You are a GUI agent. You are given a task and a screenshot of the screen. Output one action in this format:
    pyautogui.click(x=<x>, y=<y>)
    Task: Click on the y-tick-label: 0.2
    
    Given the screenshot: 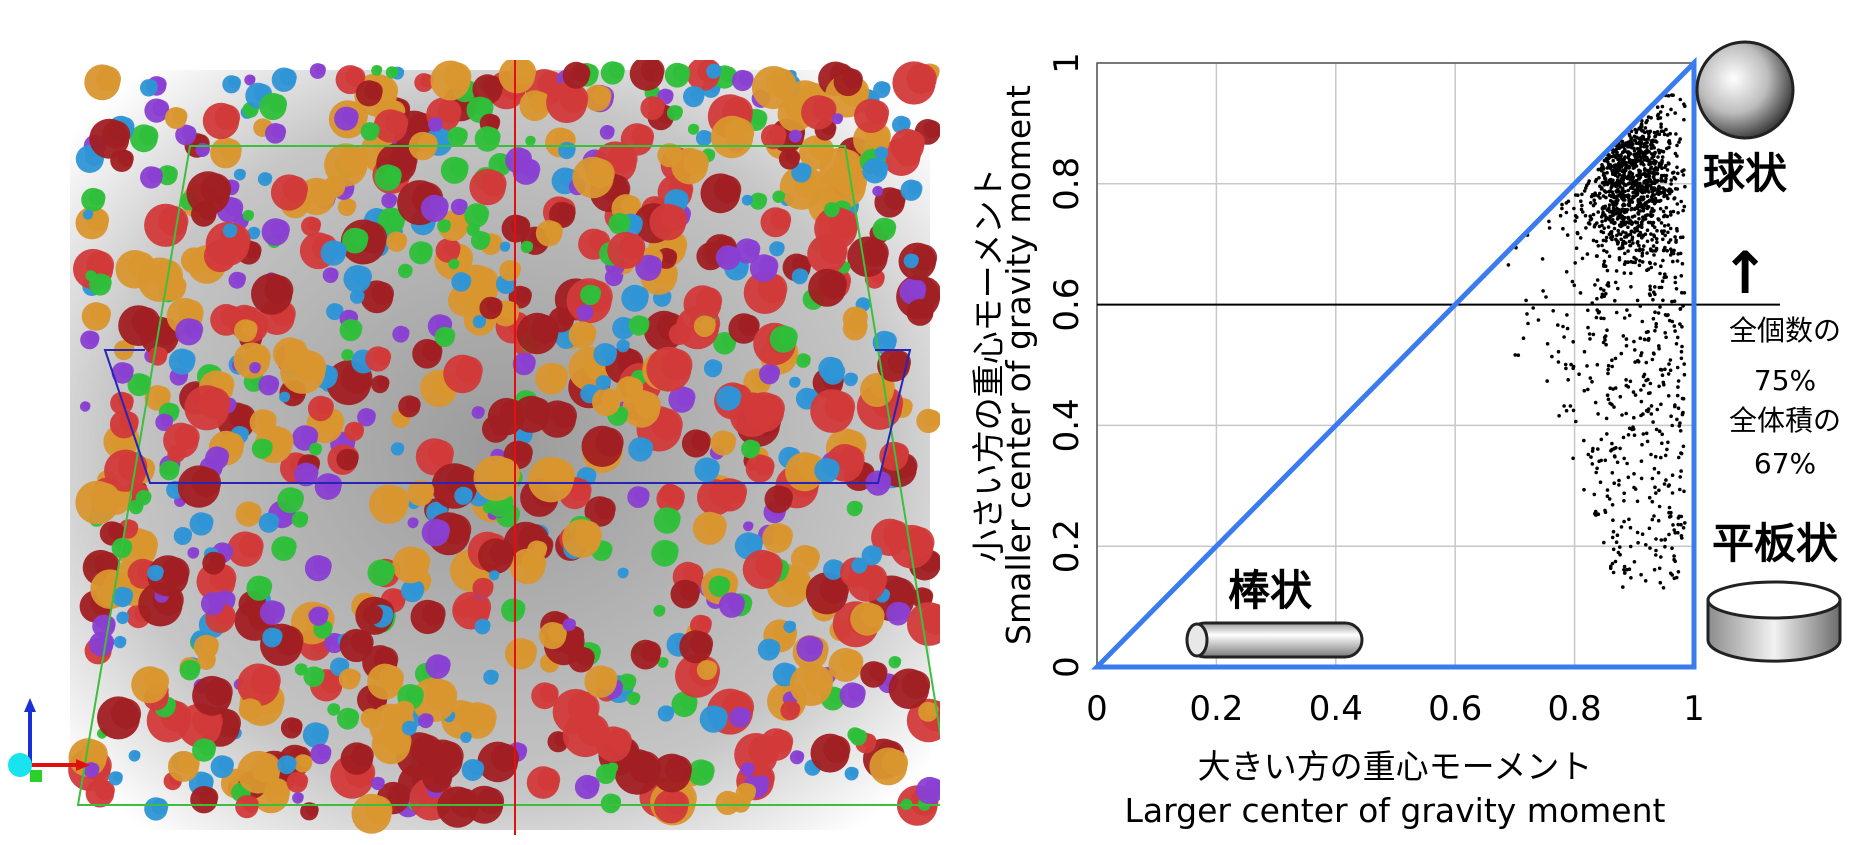 What is the action you would take?
    pyautogui.click(x=1067, y=546)
    